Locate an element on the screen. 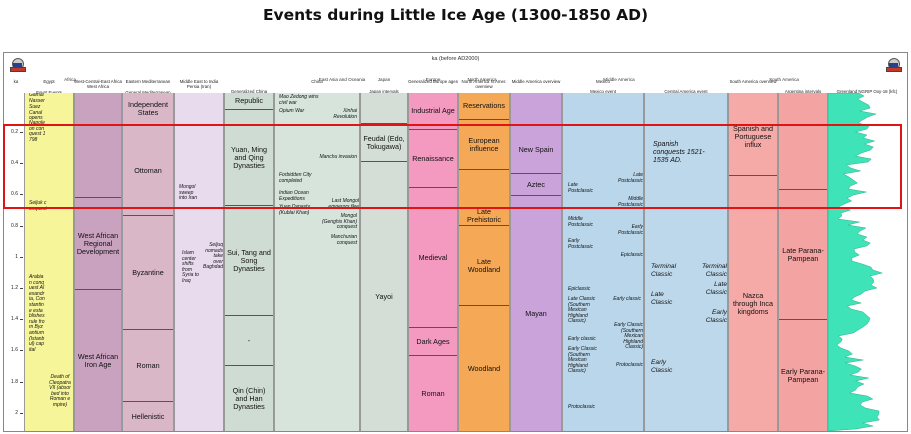 Image resolution: width=911 pixels, height=434 pixels. region-japan: Japan is located at coordinates (384, 79).